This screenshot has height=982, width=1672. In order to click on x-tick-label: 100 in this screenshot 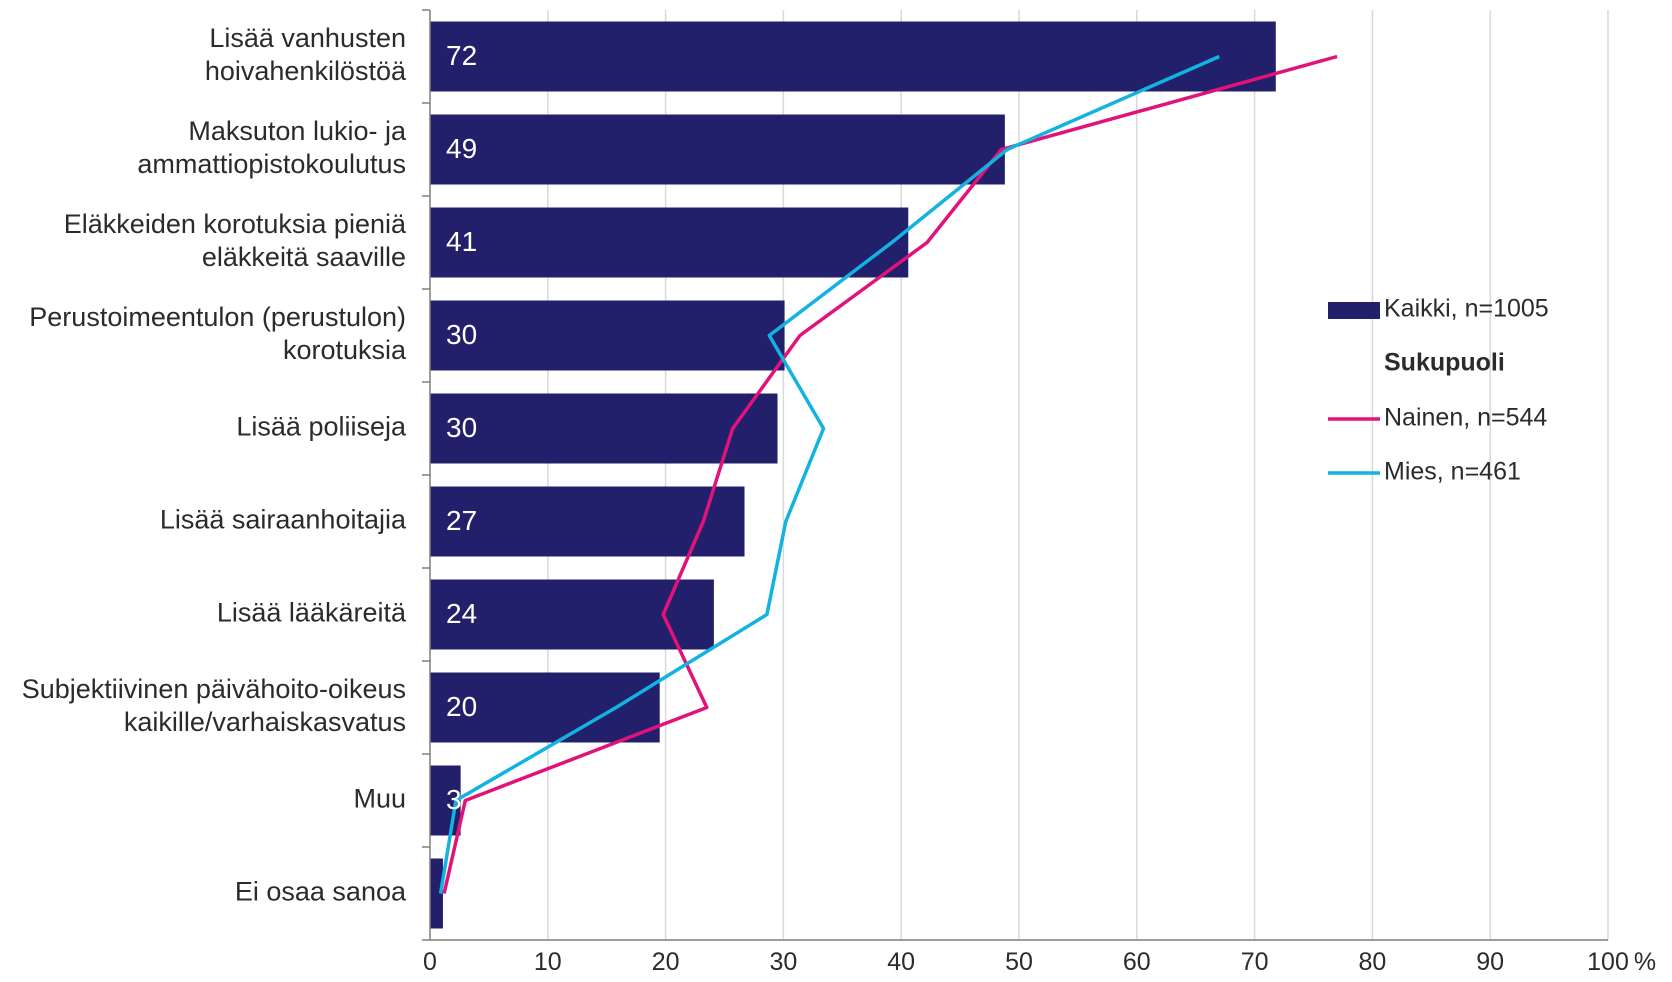, I will do `click(1608, 962)`.